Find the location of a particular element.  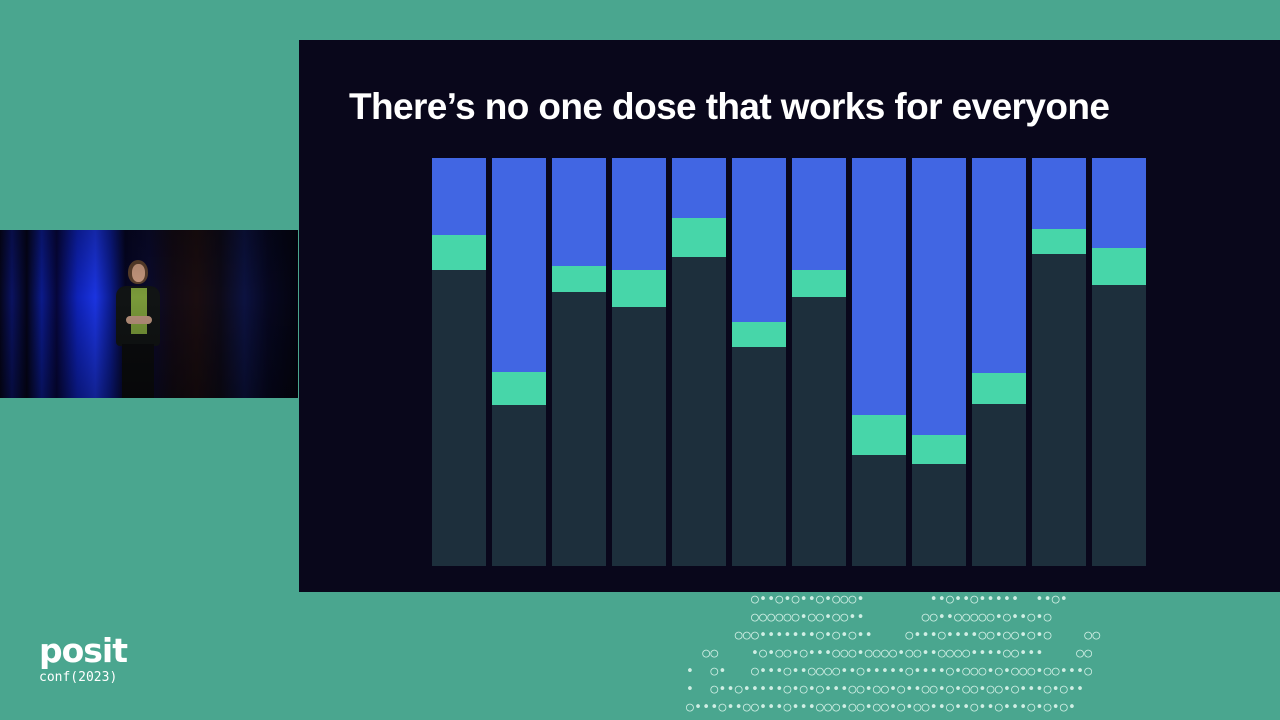

posit-conf-logo: posit conf(2023) is located at coordinates (83, 658).